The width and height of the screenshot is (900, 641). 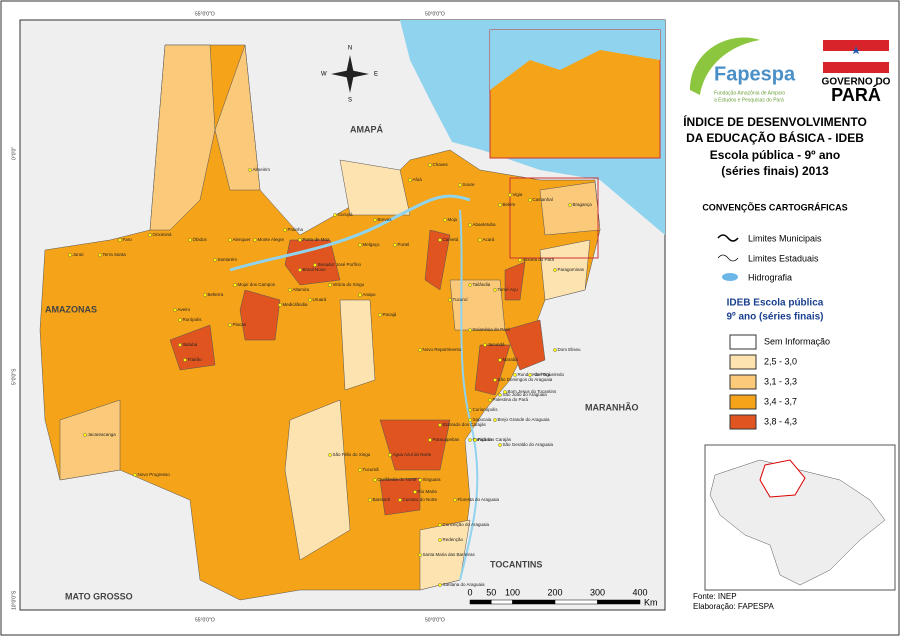 I want to click on legend-symbol, so click(x=730, y=277).